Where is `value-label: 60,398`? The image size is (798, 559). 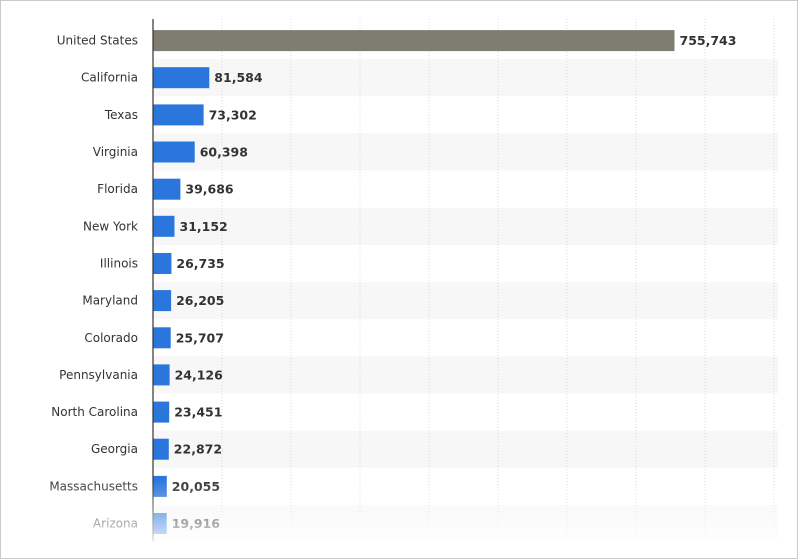 value-label: 60,398 is located at coordinates (224, 152).